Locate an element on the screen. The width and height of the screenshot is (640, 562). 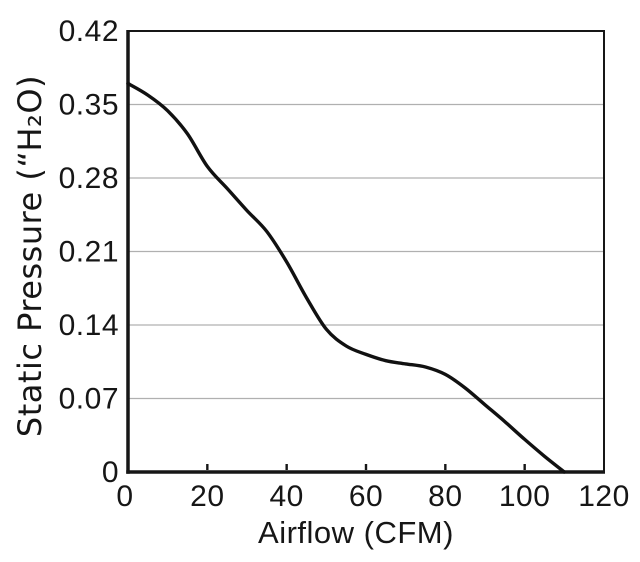
y-axis-title: Static Pressure (“H₂O) is located at coordinates (30, 256).